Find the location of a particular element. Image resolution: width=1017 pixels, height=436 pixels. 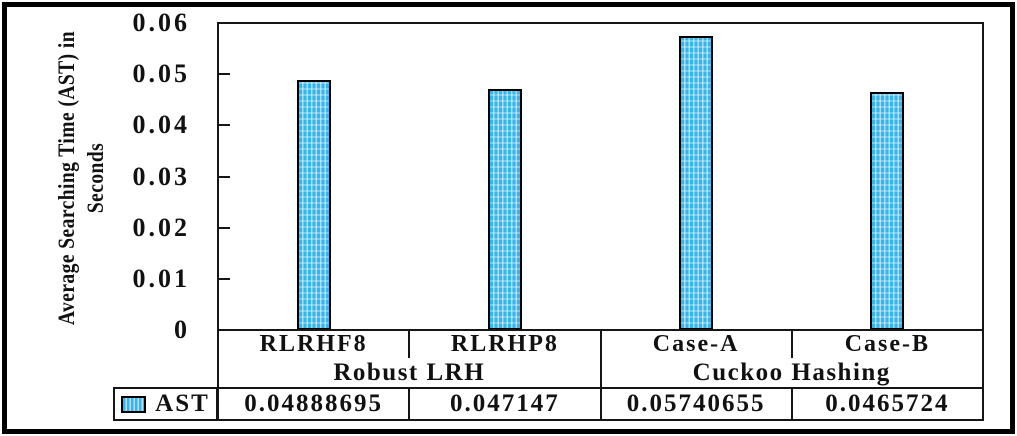

group-cell: Cuckoo Hashing is located at coordinates (791, 372).